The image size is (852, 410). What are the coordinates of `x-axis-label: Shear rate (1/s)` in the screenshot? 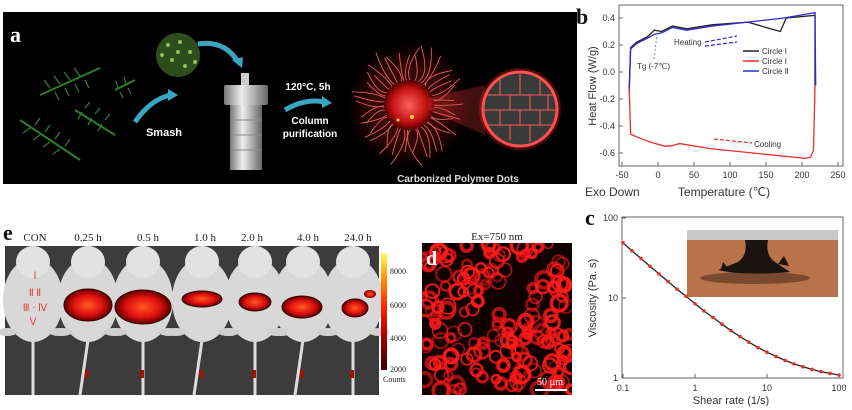 It's located at (731, 401).